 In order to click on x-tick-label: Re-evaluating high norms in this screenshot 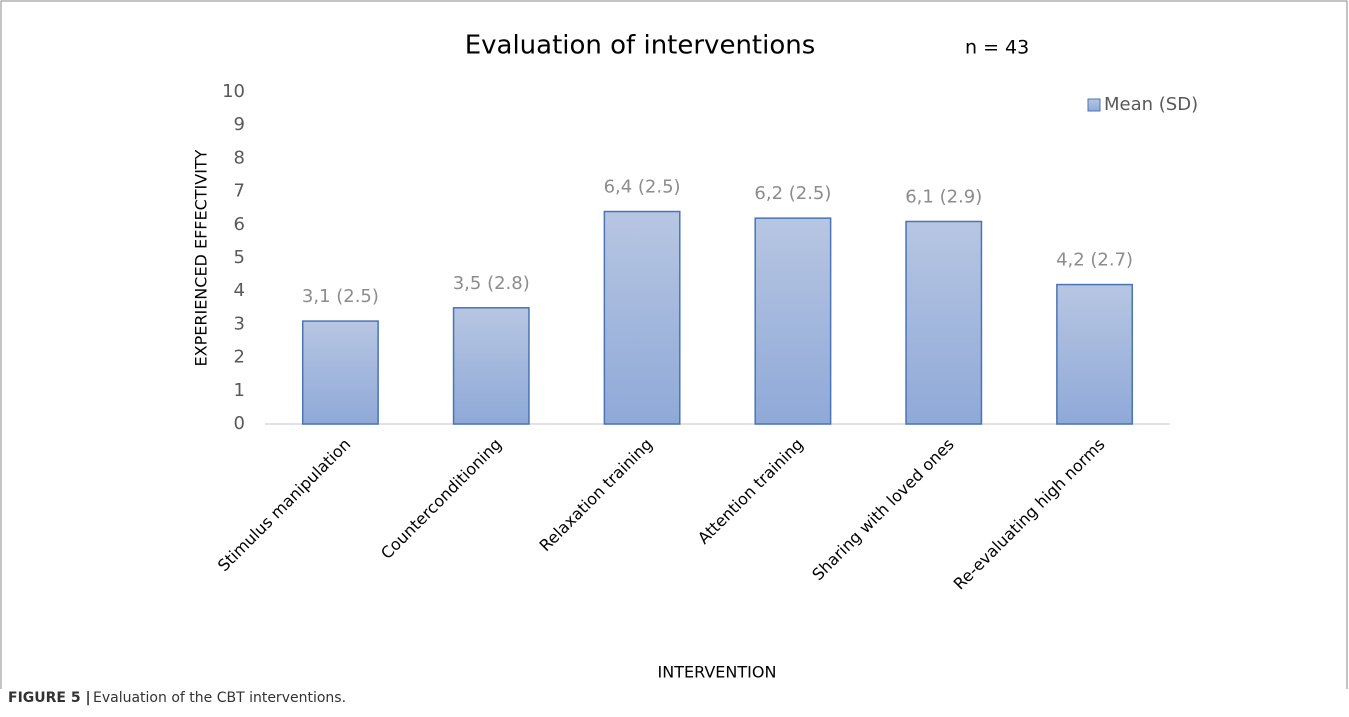, I will do `click(1029, 514)`.